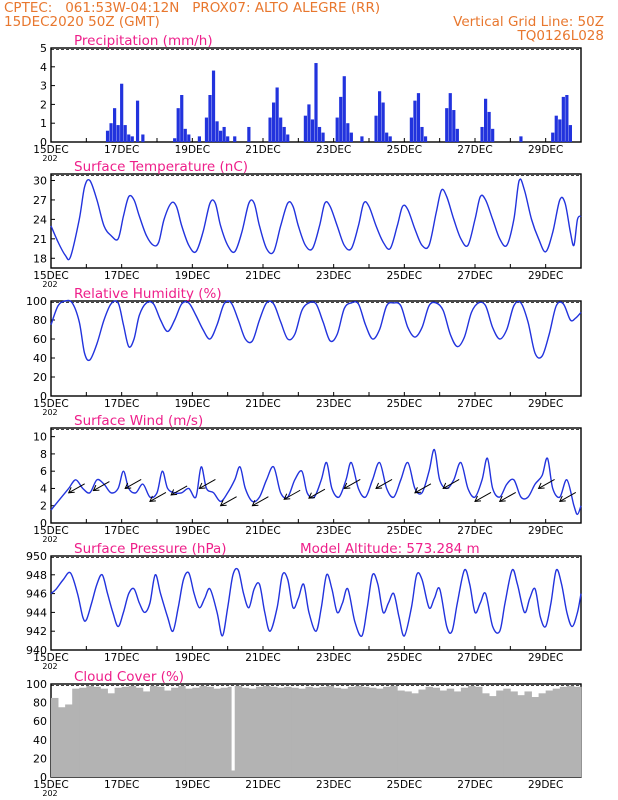 The width and height of the screenshot is (618, 800). What do you see at coordinates (121, 658) in the screenshot?
I see `x-tick-label: 17DEC` at bounding box center [121, 658].